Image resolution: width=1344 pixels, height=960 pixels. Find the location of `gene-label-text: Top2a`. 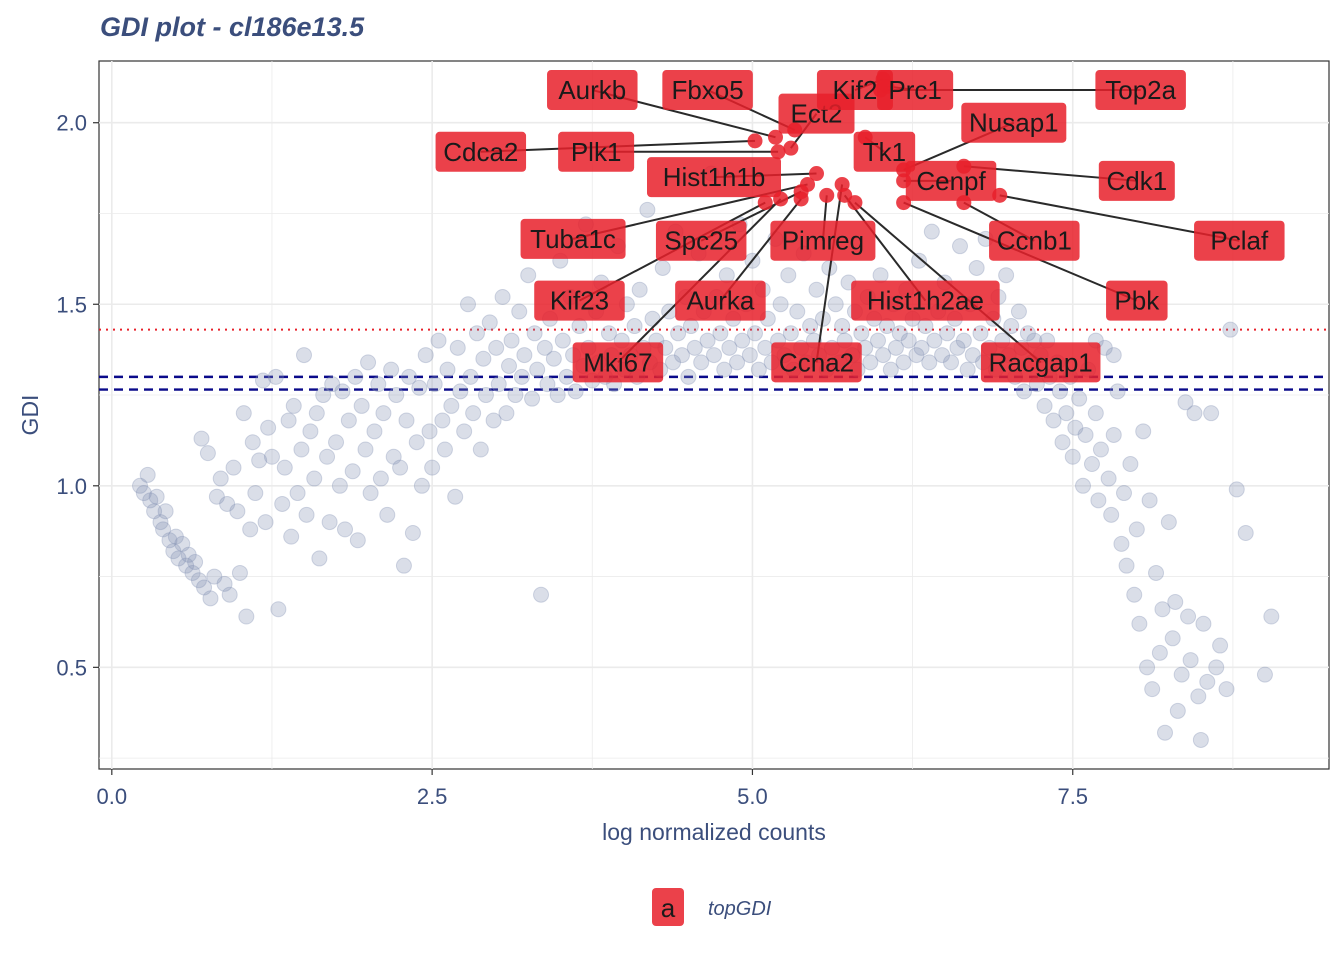

gene-label-text: Top2a is located at coordinates (1140, 90).